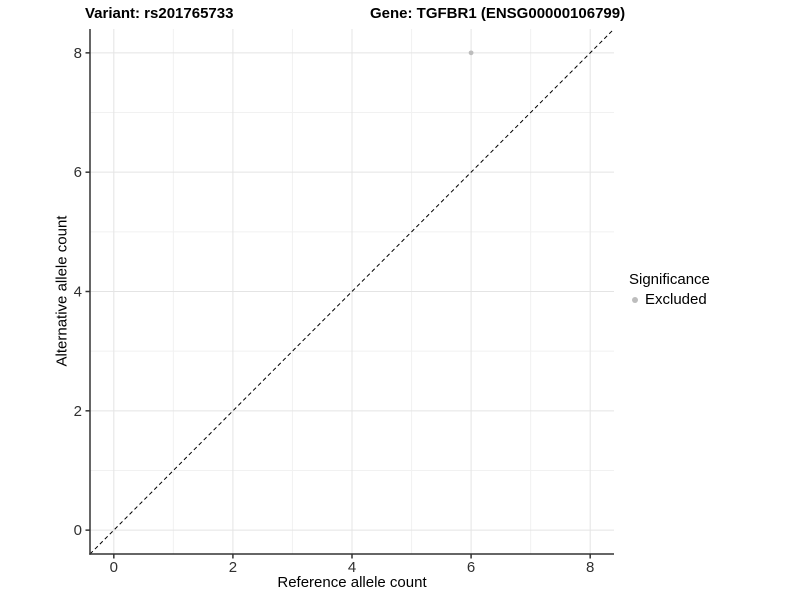  What do you see at coordinates (498, 13) in the screenshot?
I see `plot-title-gene: Gene: TGFBR1 (ENSG00000106799)` at bounding box center [498, 13].